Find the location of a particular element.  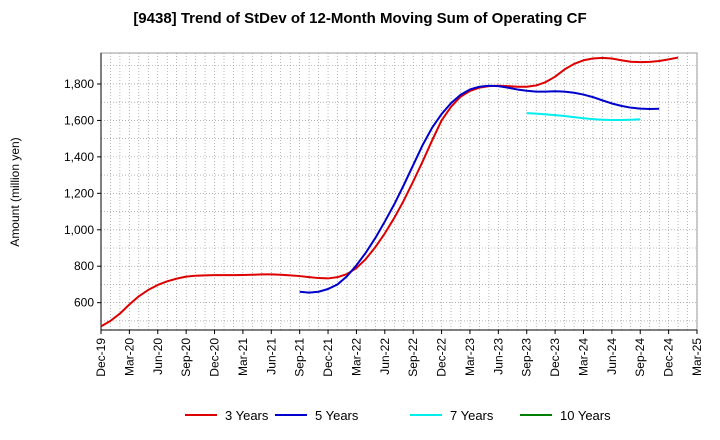

x-tick-label: Jun-22 is located at coordinates (385, 356).